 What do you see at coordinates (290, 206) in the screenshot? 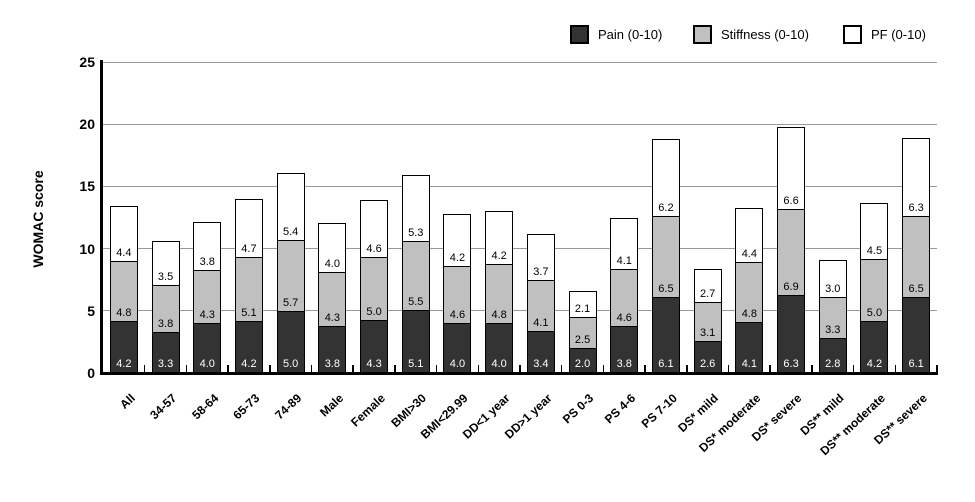
I see `segment-pf: 5.4` at bounding box center [290, 206].